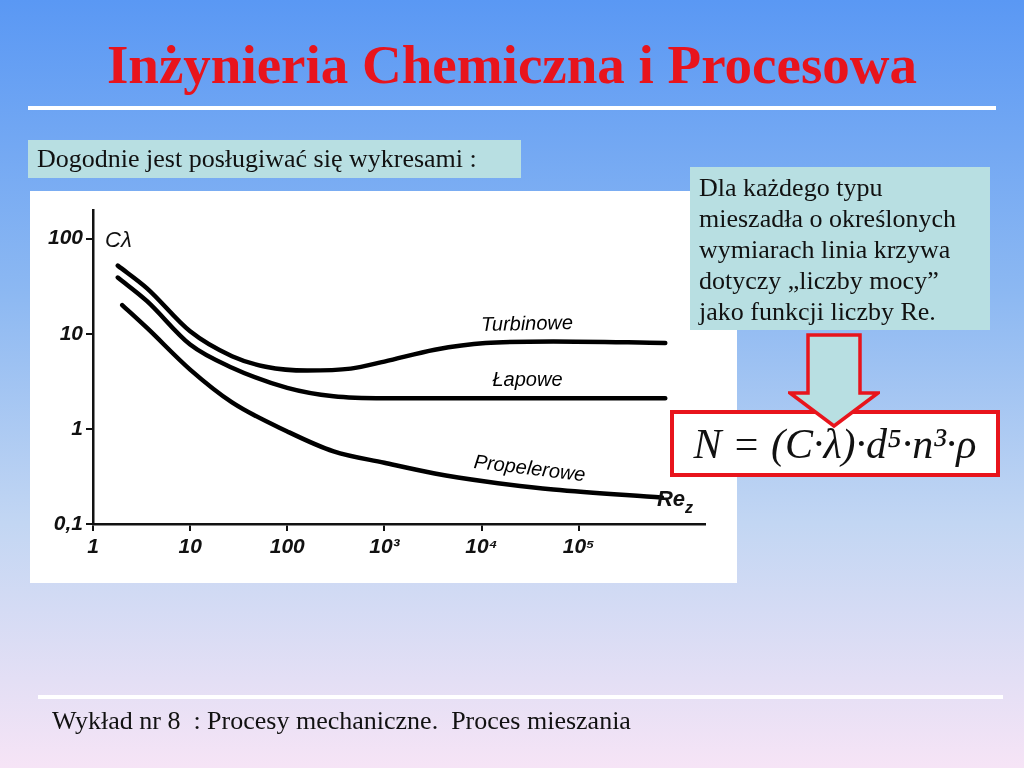  Describe the element at coordinates (527, 379) in the screenshot. I see `series-label: Łapowe` at that location.